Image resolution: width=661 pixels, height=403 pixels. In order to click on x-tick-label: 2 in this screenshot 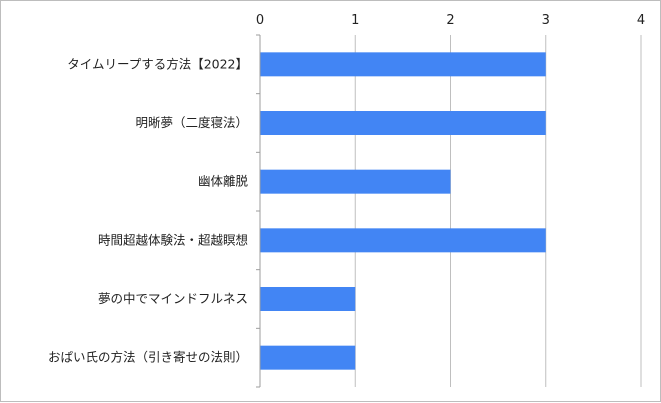, I will do `click(450, 20)`.